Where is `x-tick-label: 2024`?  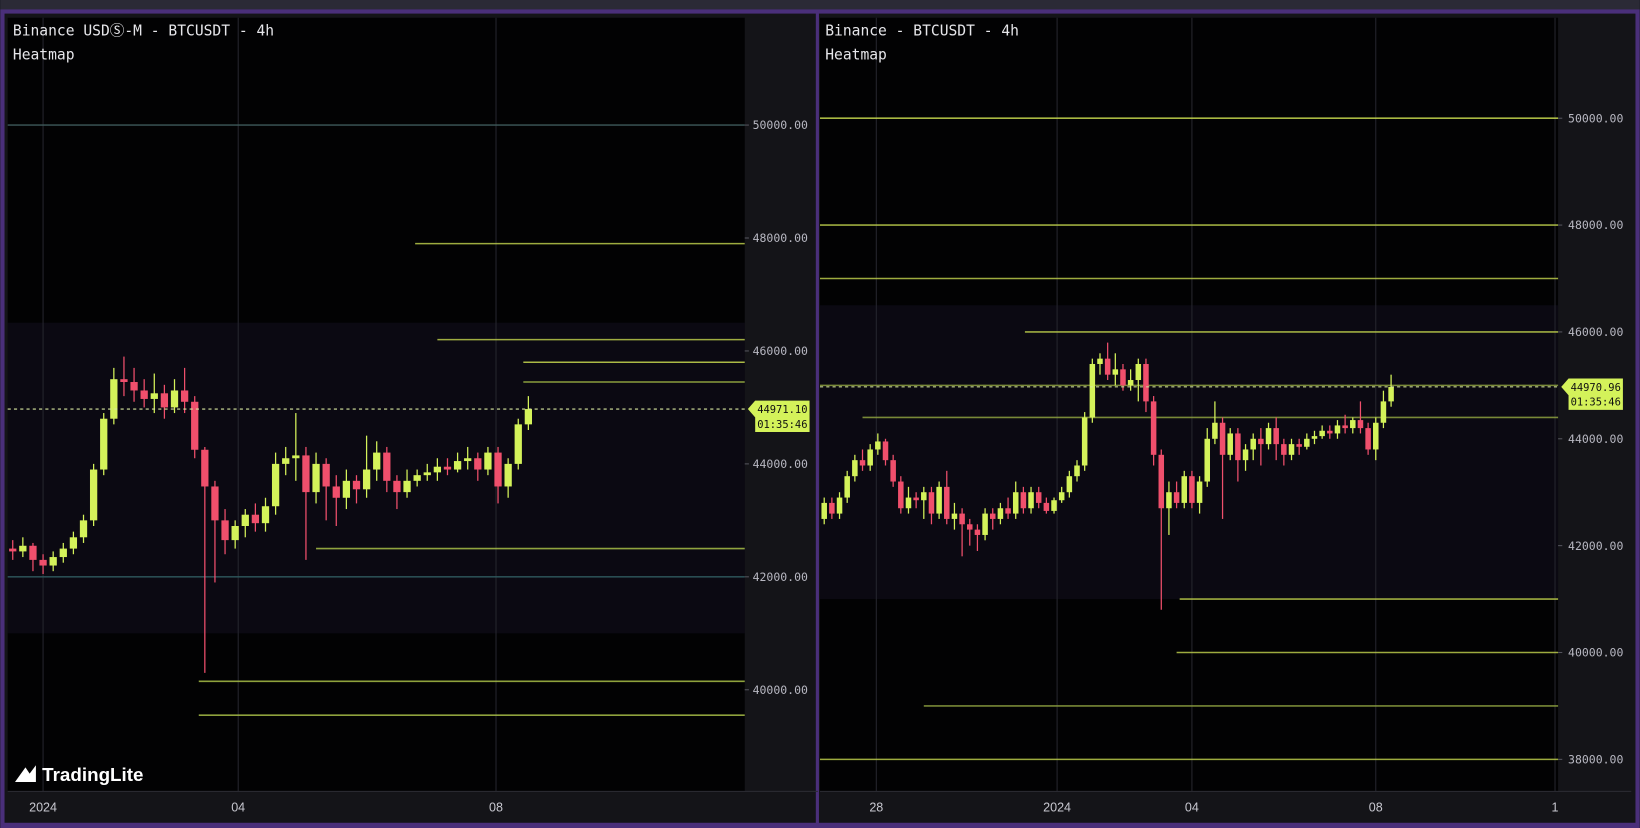
x-tick-label: 2024 is located at coordinates (1057, 807).